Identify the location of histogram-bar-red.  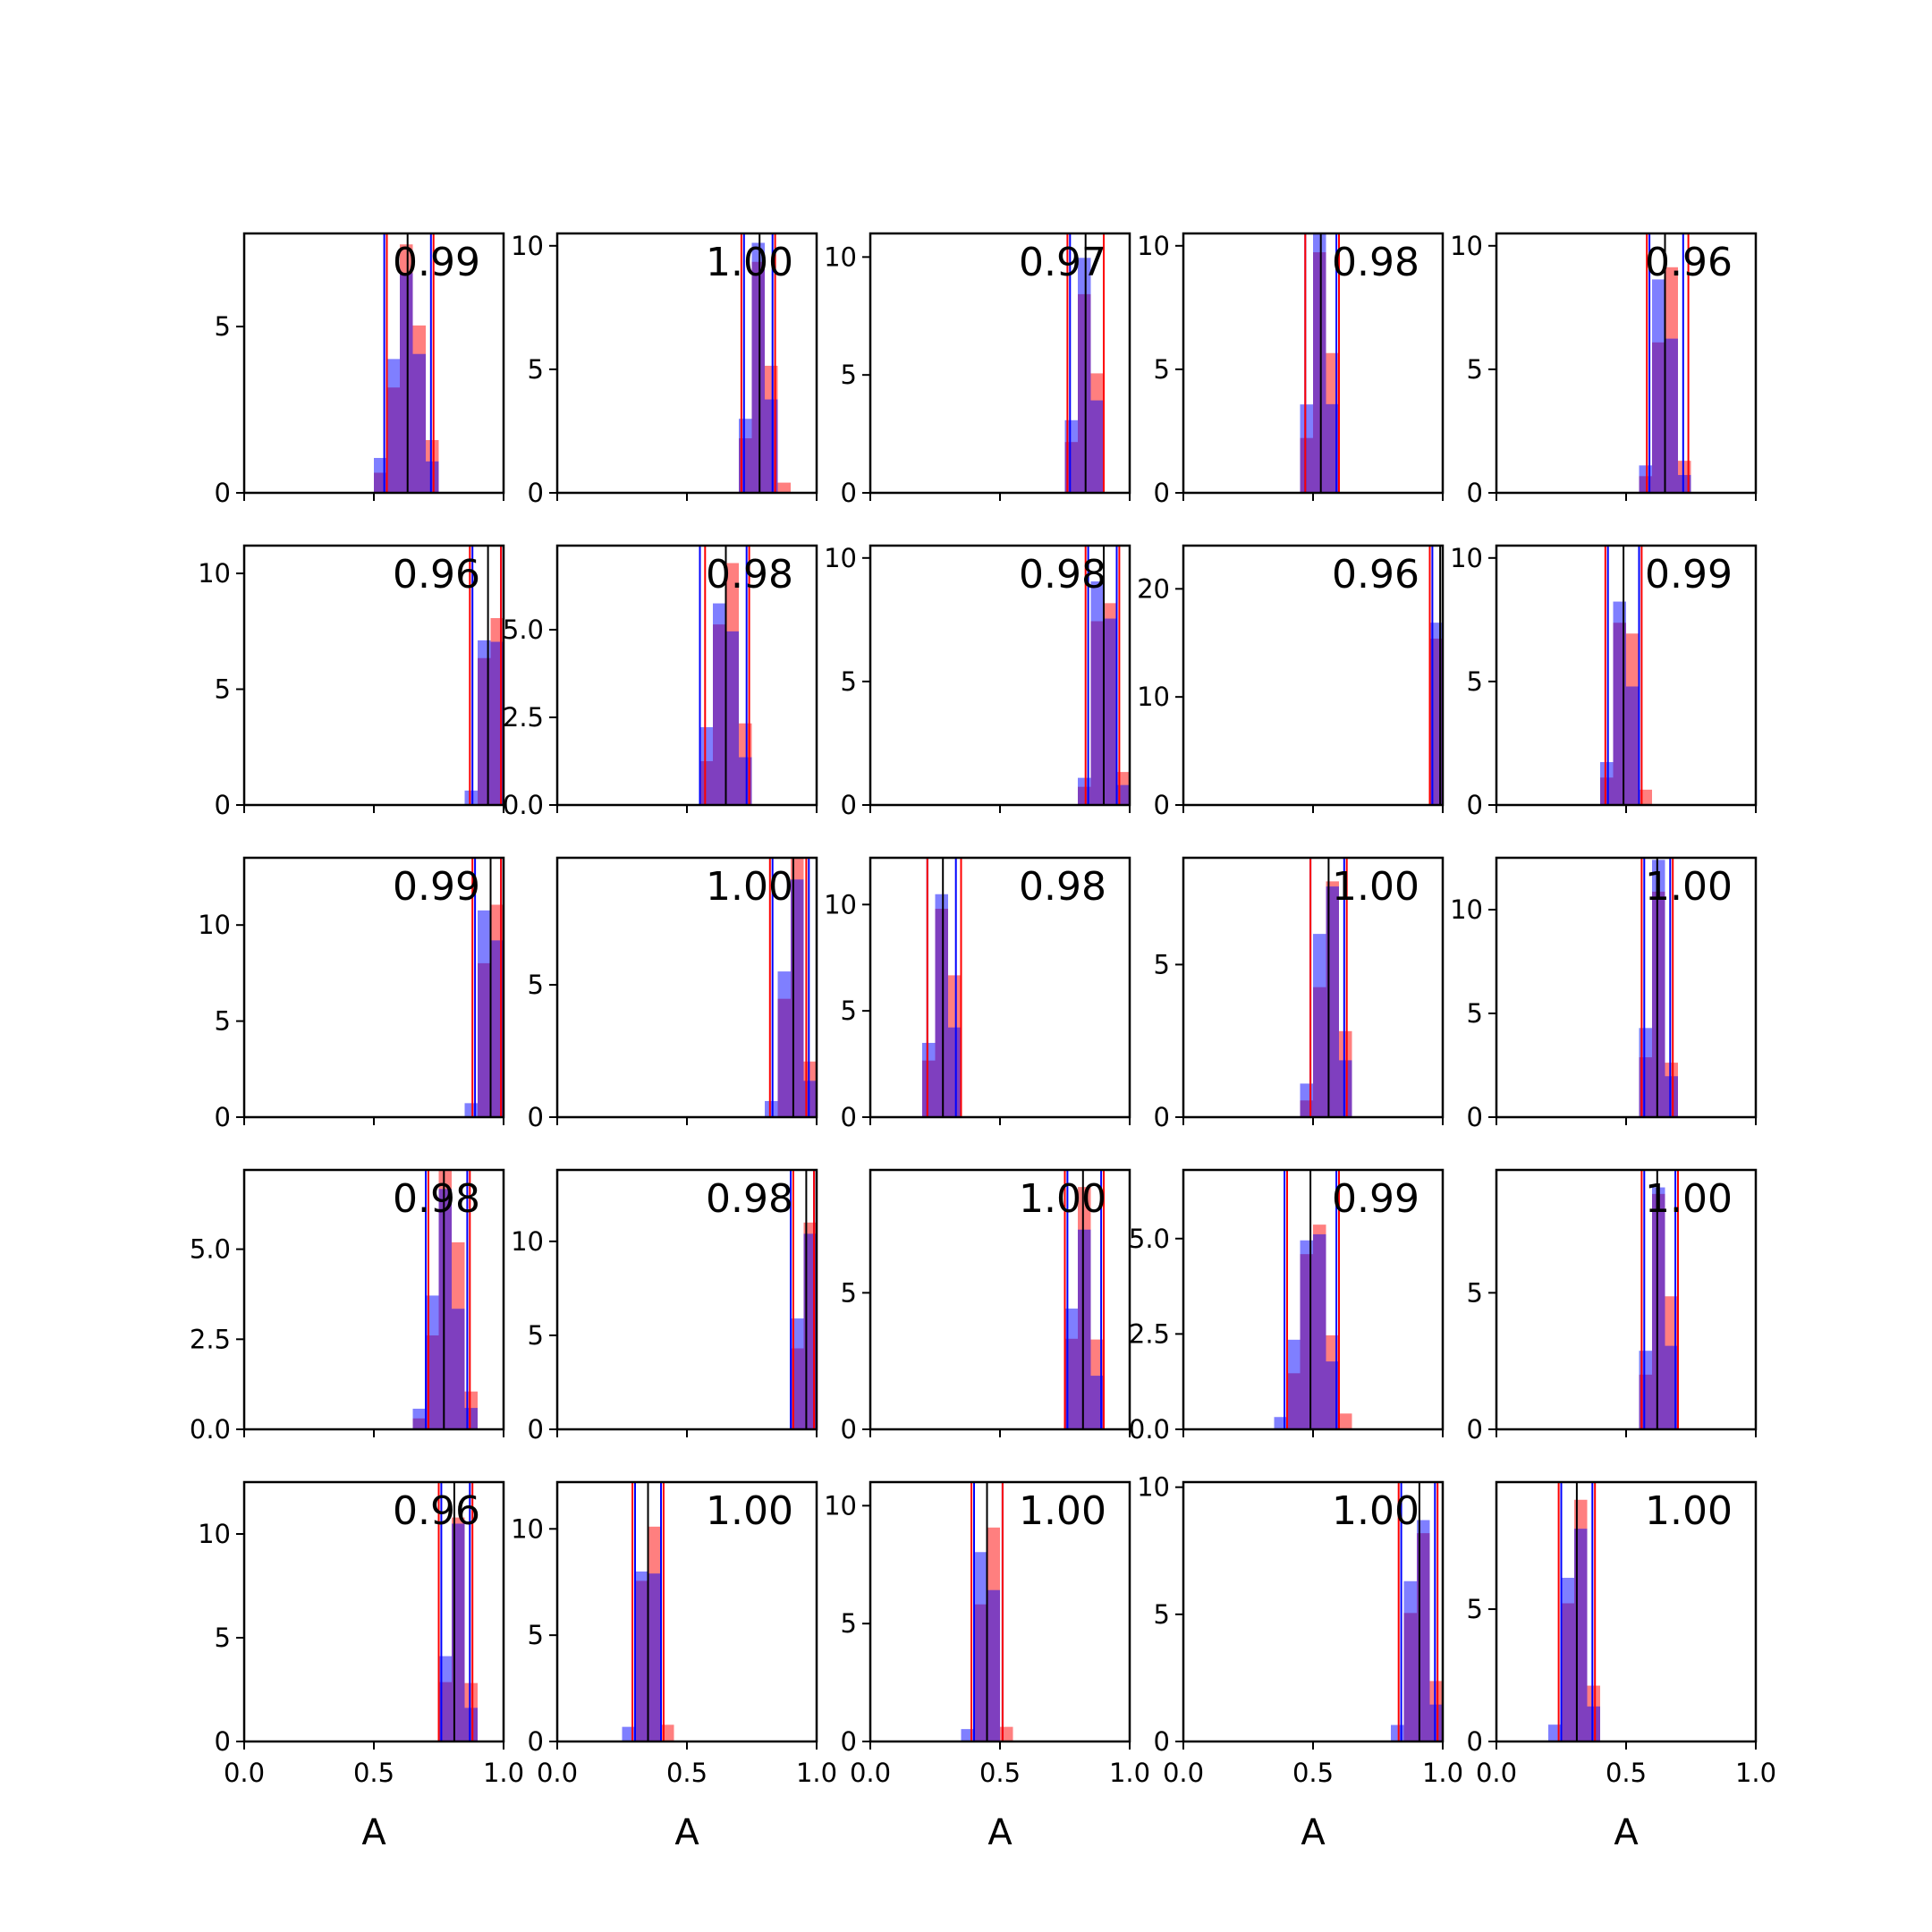
(784, 487).